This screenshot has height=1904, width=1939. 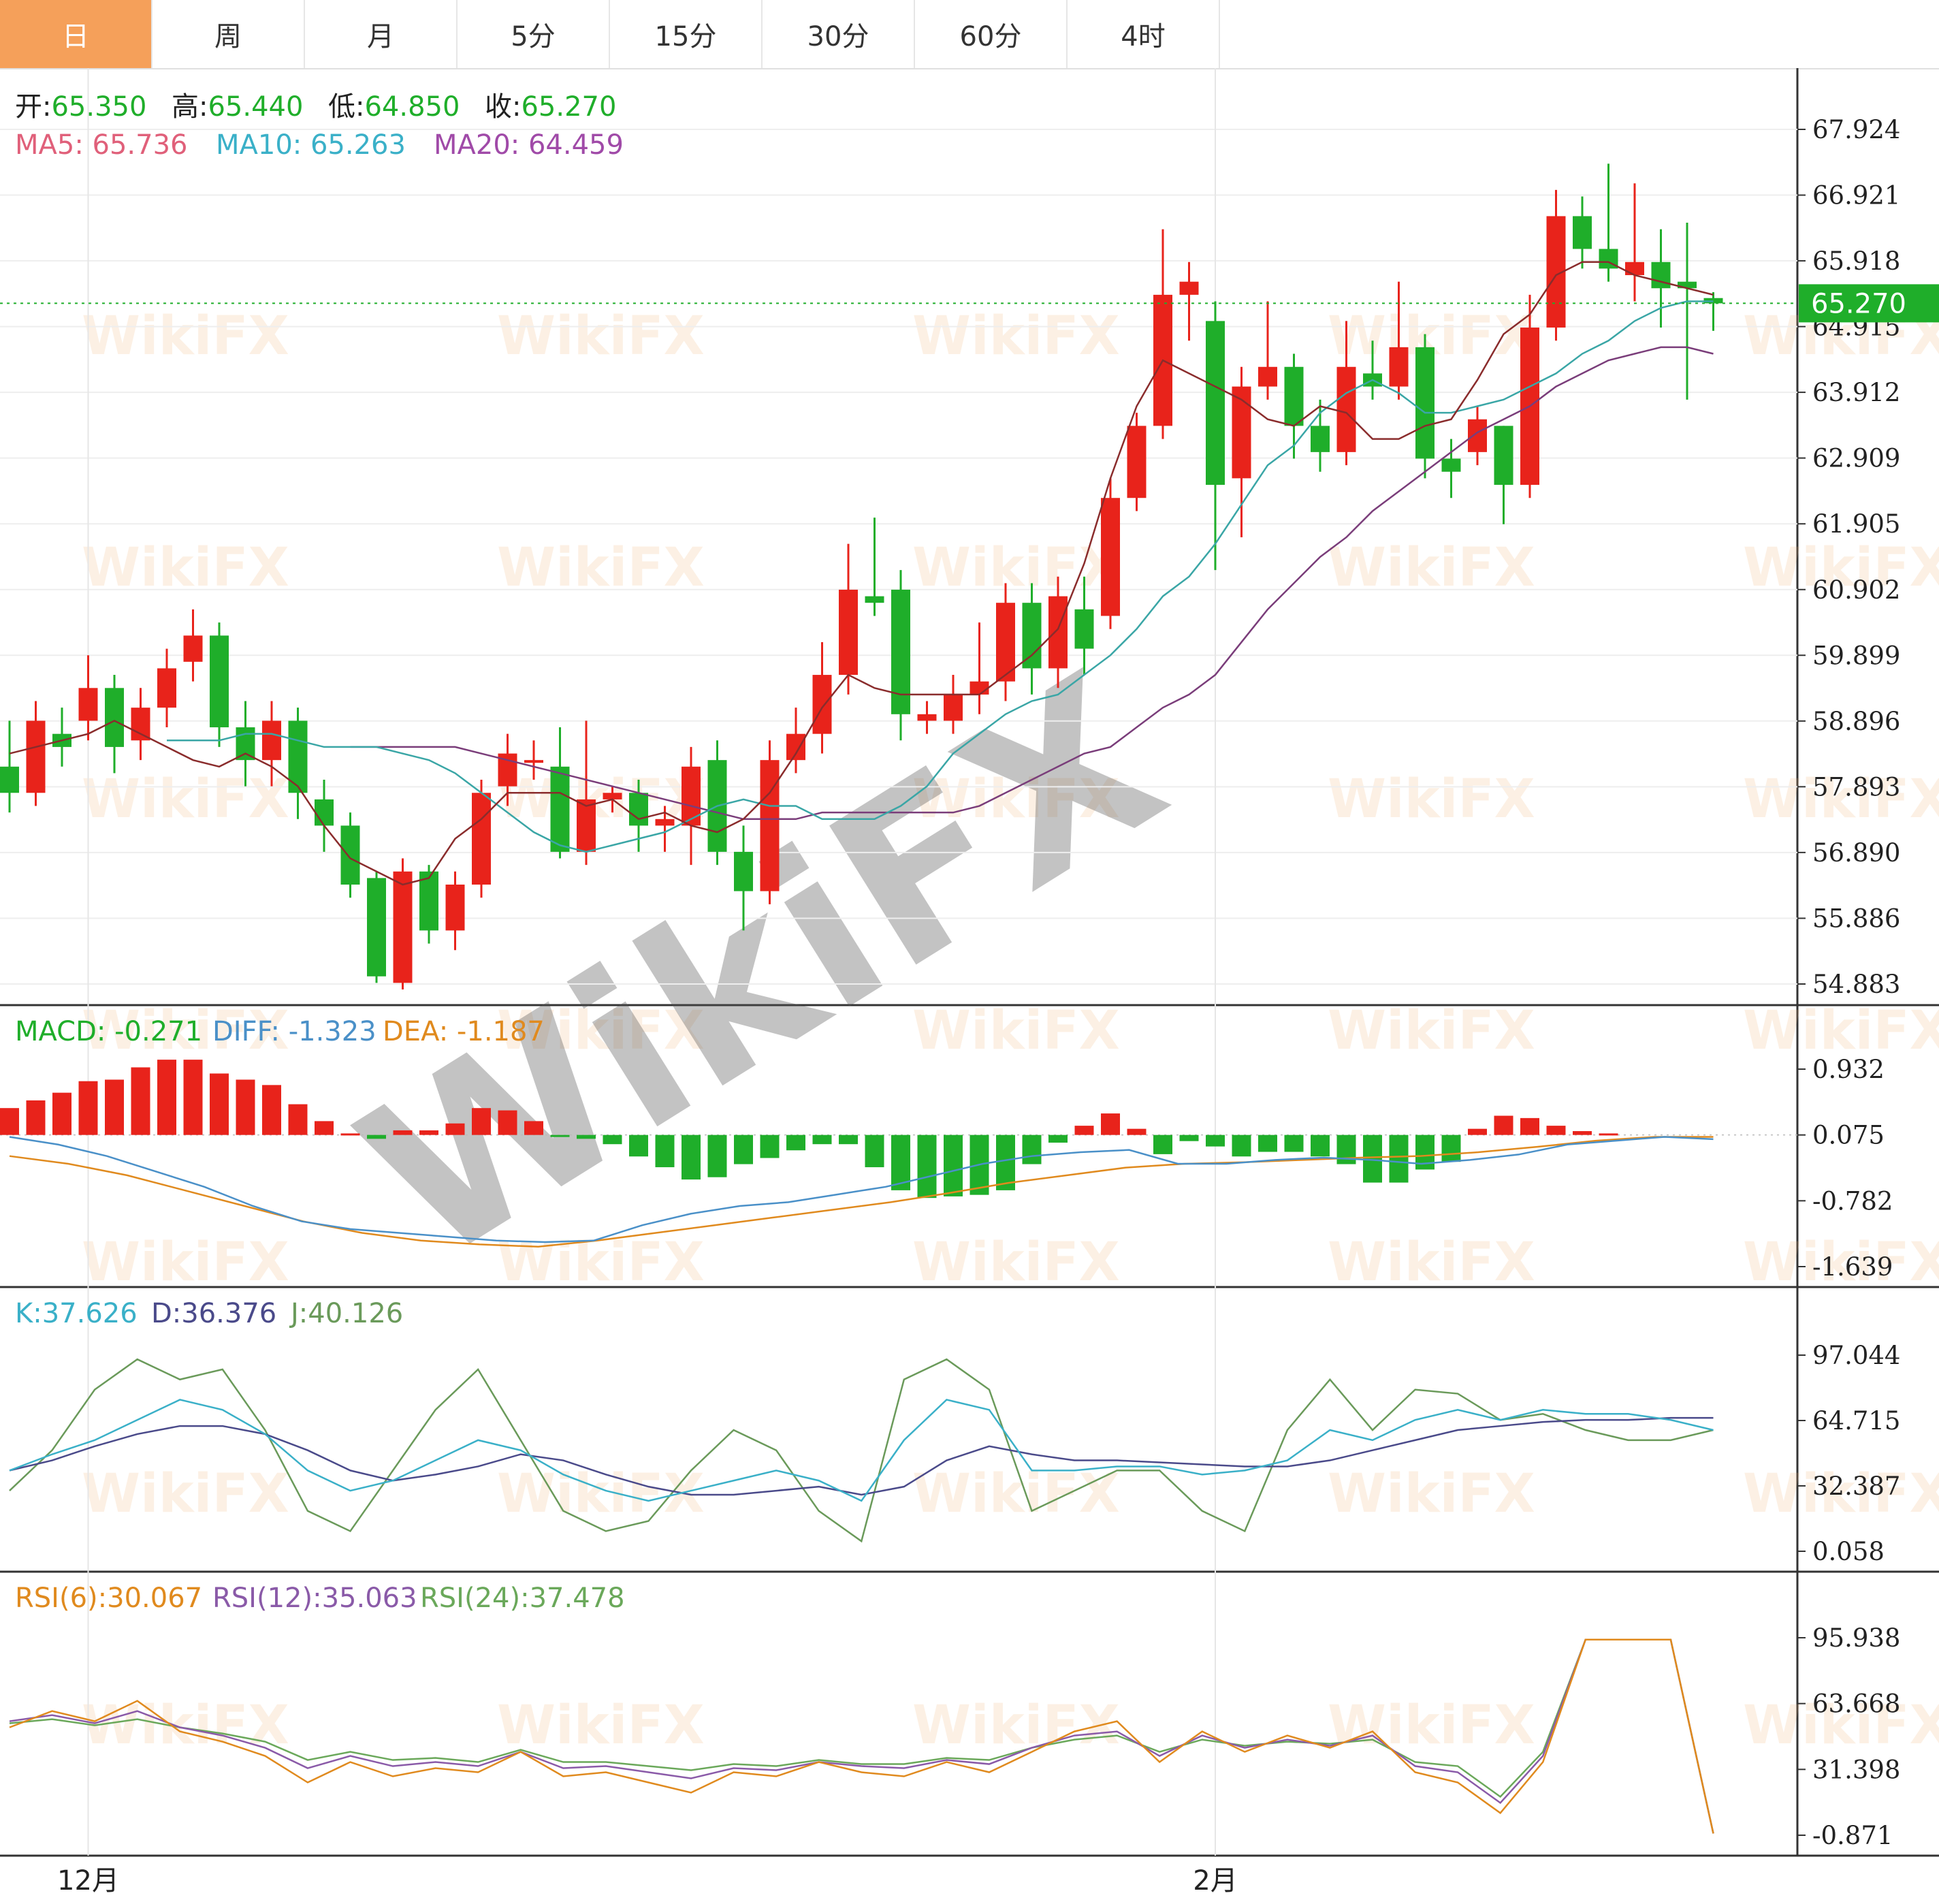 I want to click on y-tick-label-11: 56.890, so click(x=1856, y=853).